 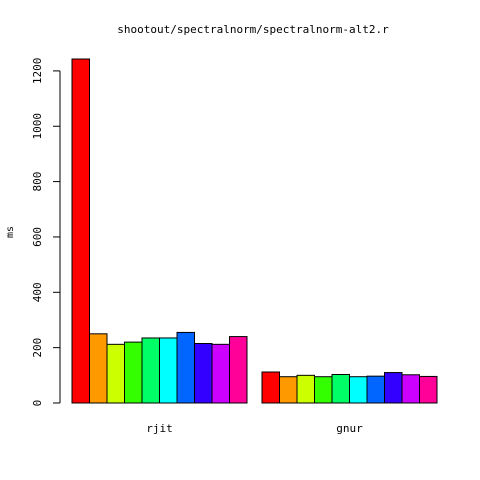 I want to click on y-axis-label: ms, so click(x=10, y=232).